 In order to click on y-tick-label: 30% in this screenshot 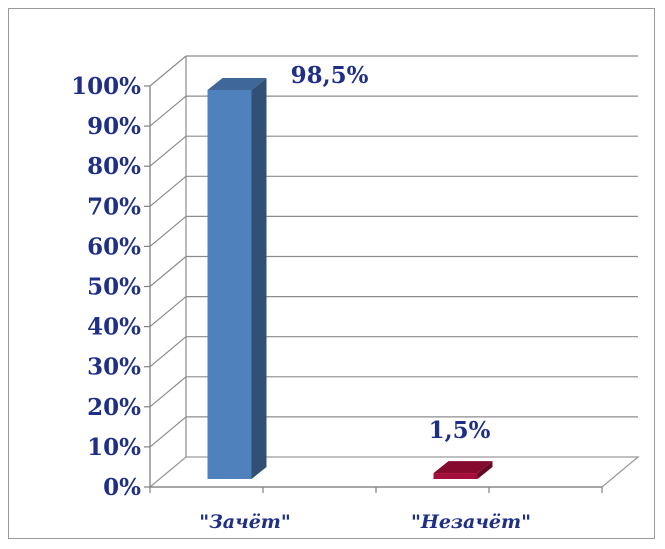, I will do `click(114, 367)`.